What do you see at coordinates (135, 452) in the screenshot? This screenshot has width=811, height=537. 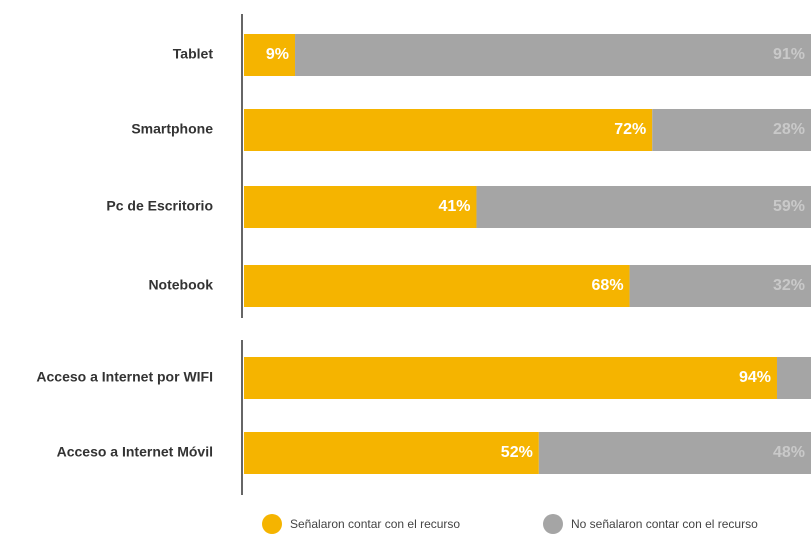 I see `category-label: Acceso a Internet Móvil` at bounding box center [135, 452].